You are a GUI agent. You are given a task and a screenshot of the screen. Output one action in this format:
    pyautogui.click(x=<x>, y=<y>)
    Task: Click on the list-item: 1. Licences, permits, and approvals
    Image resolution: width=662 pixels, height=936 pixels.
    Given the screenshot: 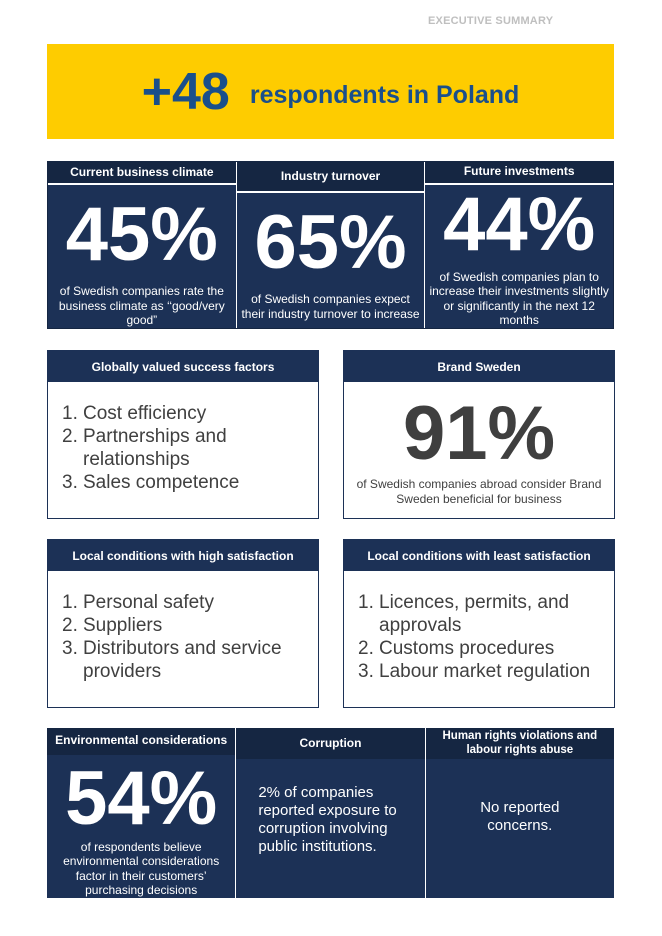 What is the action you would take?
    pyautogui.click(x=464, y=614)
    